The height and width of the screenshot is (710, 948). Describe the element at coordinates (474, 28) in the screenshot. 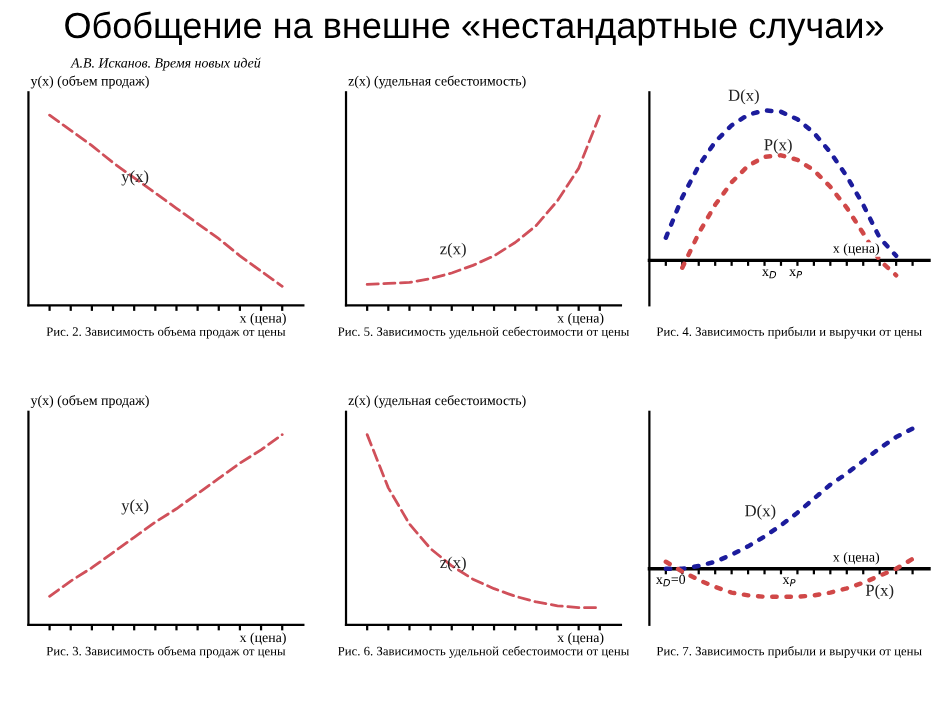

I see `text: Обобщение на внешне «нестандартные случаи»` at that location.